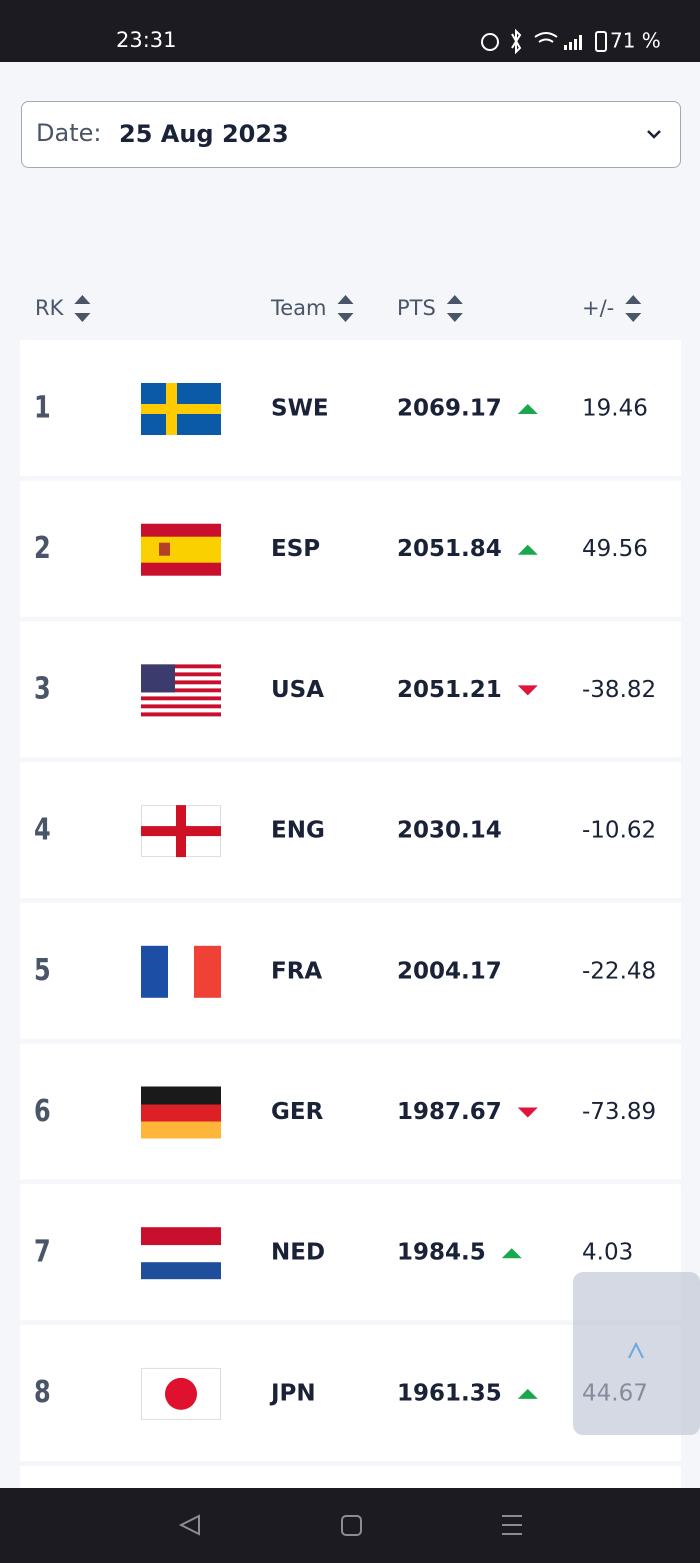  Describe the element at coordinates (573, 42) in the screenshot. I see `signal-icon` at that location.